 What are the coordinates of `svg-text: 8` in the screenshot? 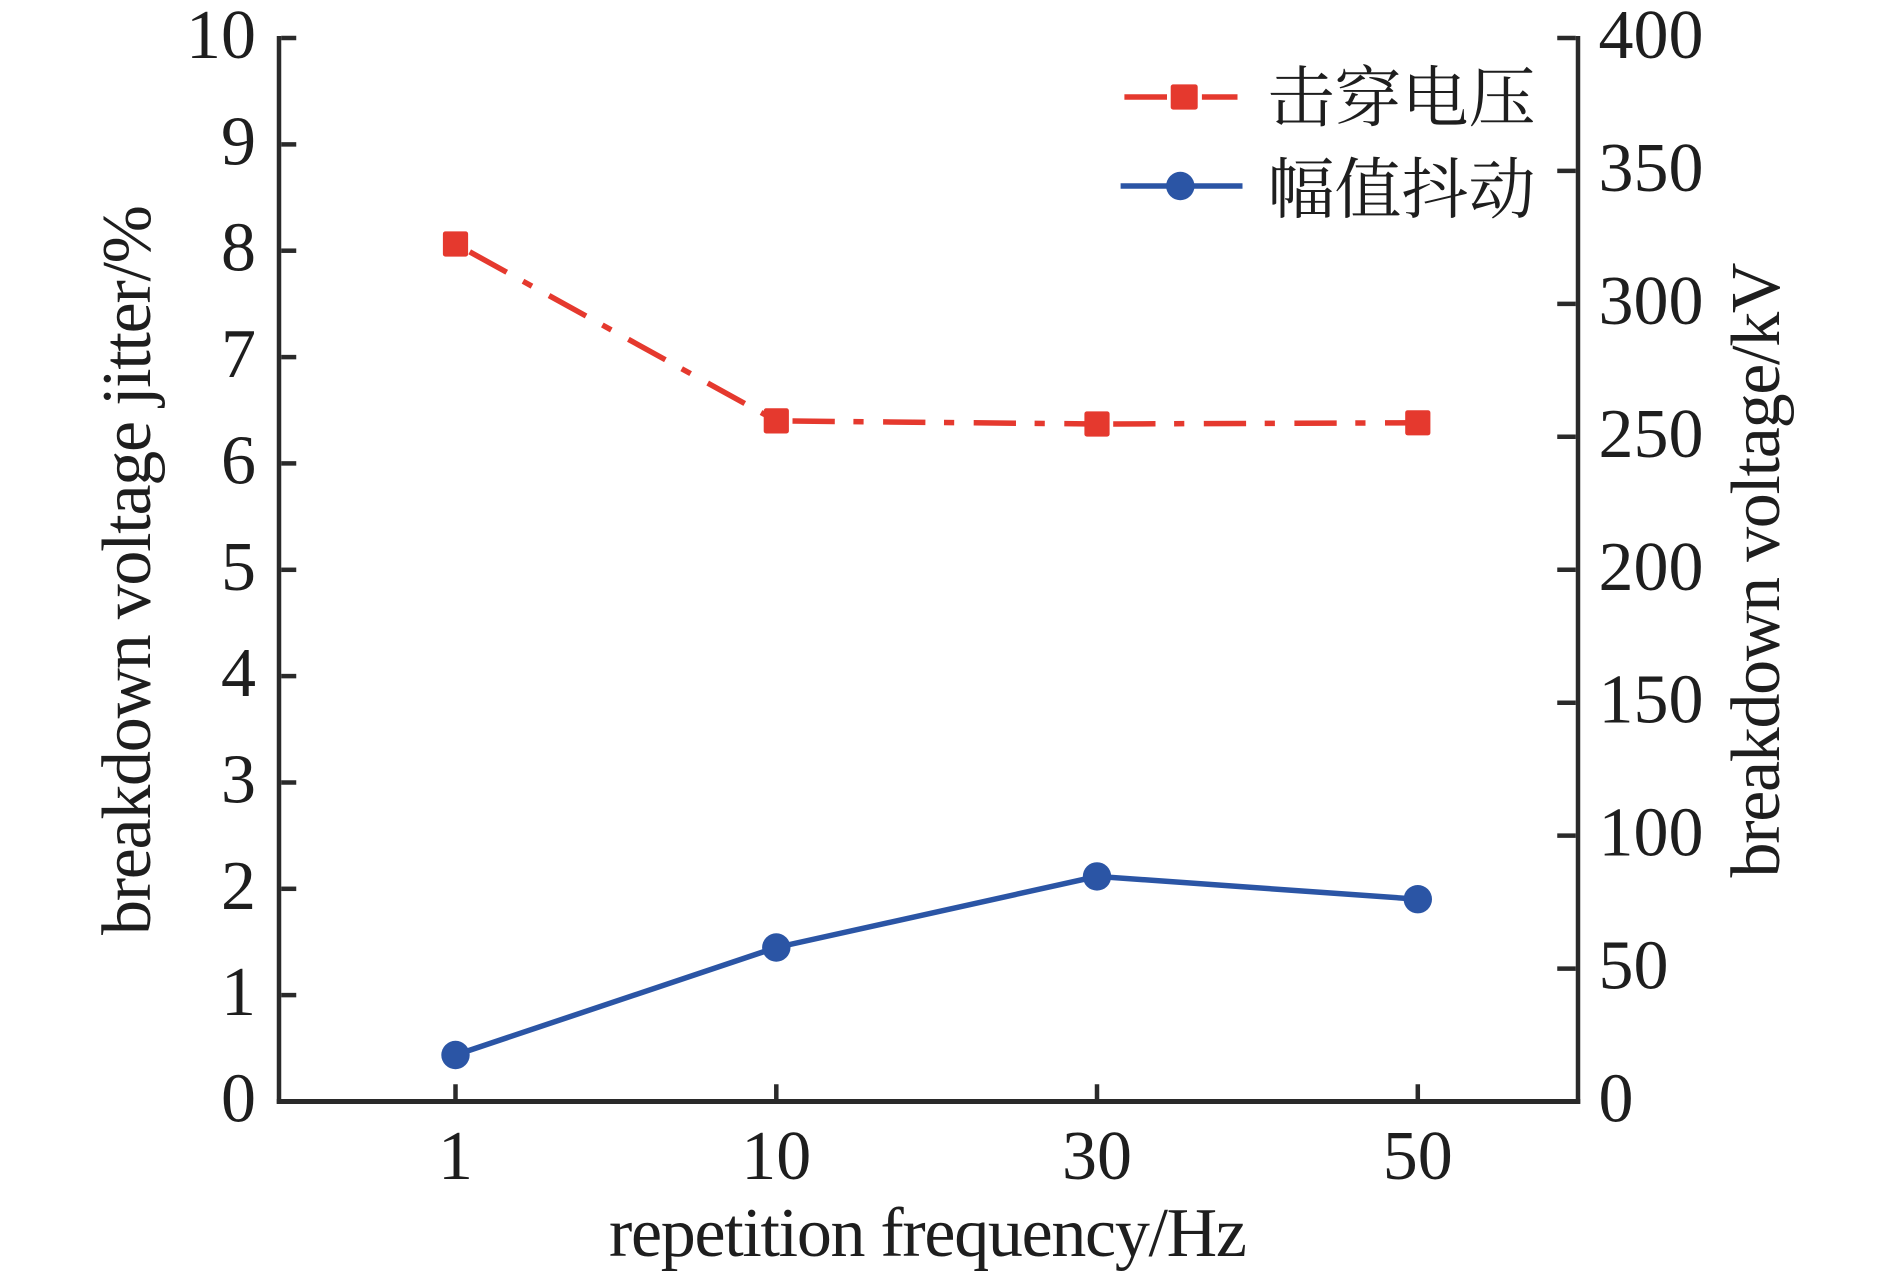 It's located at (238, 248).